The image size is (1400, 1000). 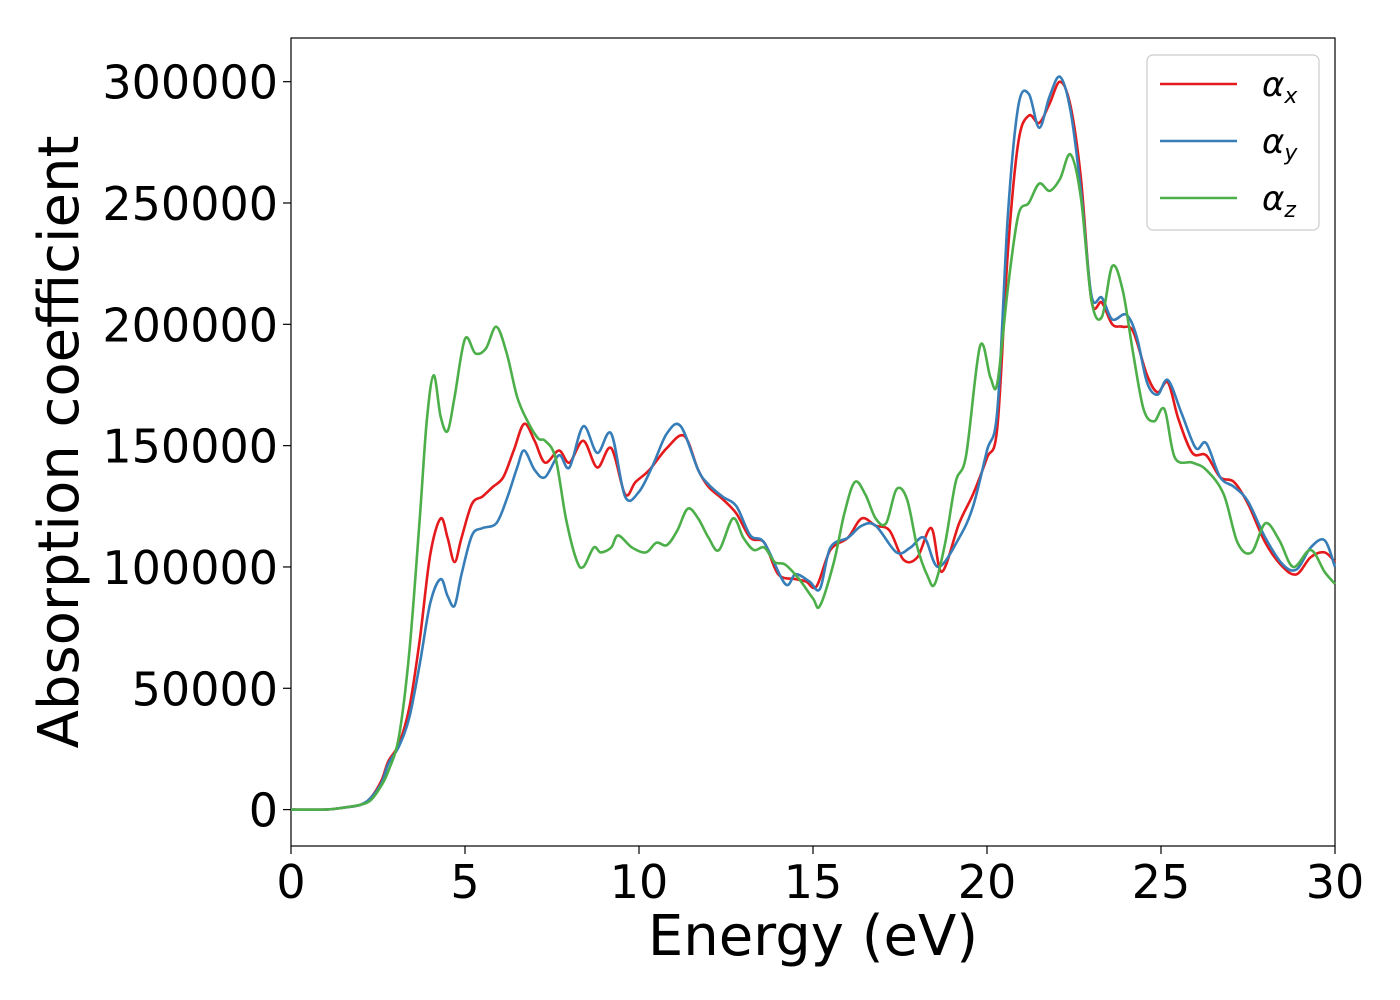 I want to click on legend-label-z: αz, so click(x=1279, y=201).